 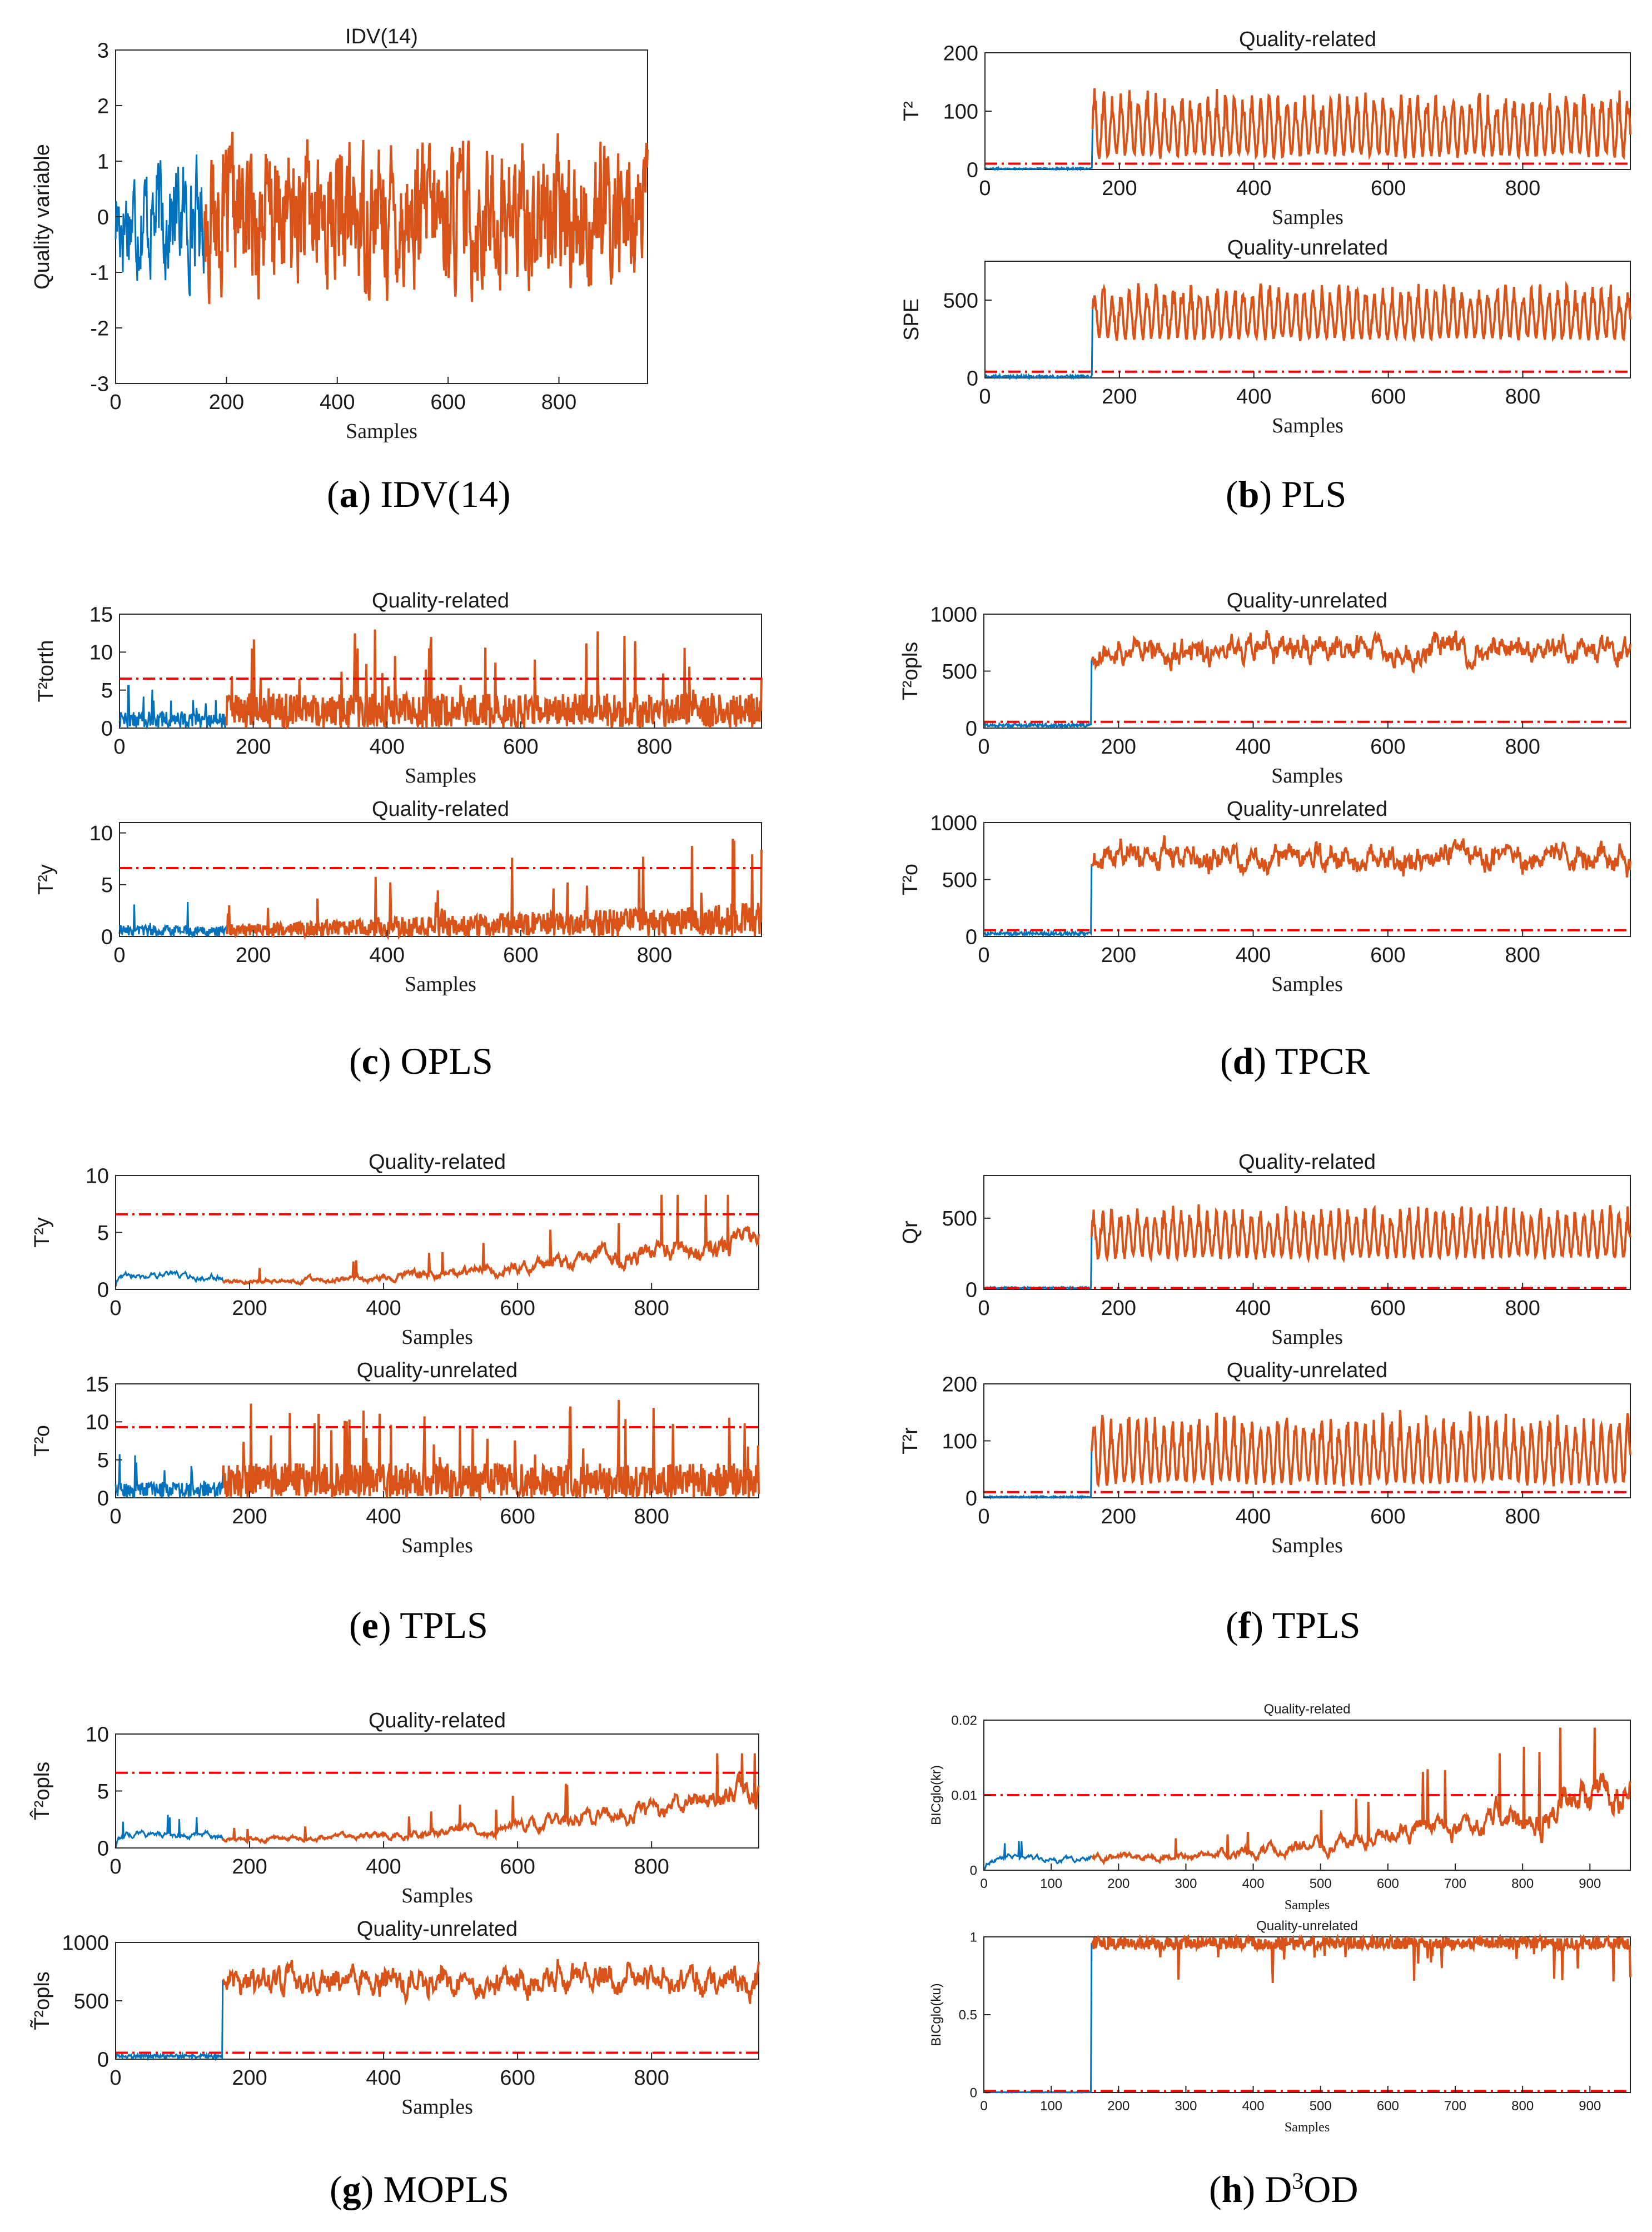 I want to click on plot-frame-b2, so click(x=1307, y=319).